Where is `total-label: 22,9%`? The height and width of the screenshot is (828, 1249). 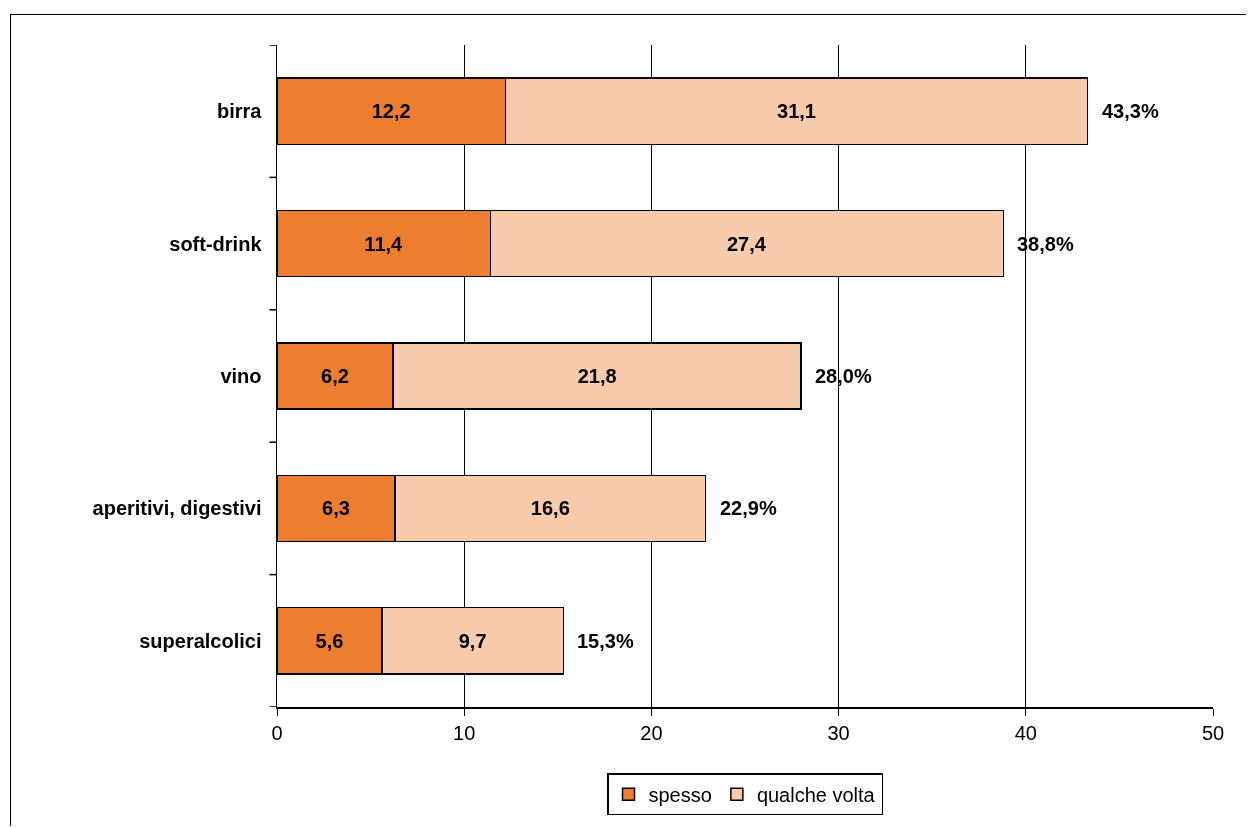 total-label: 22,9% is located at coordinates (748, 508).